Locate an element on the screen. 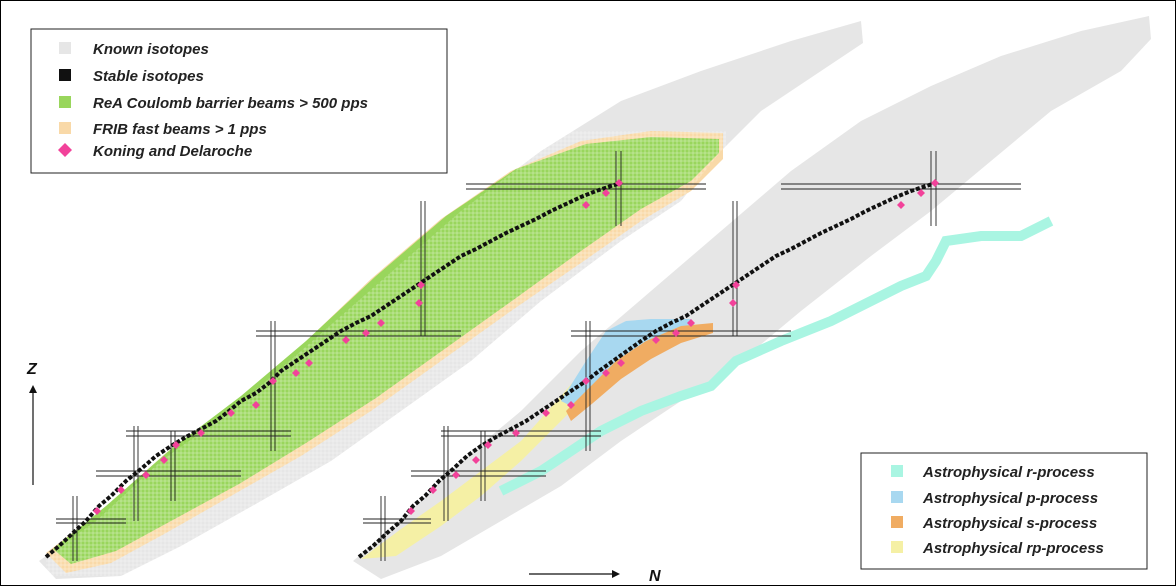 This screenshot has height=586, width=1176. square-swatch-s-icon is located at coordinates (897, 522).